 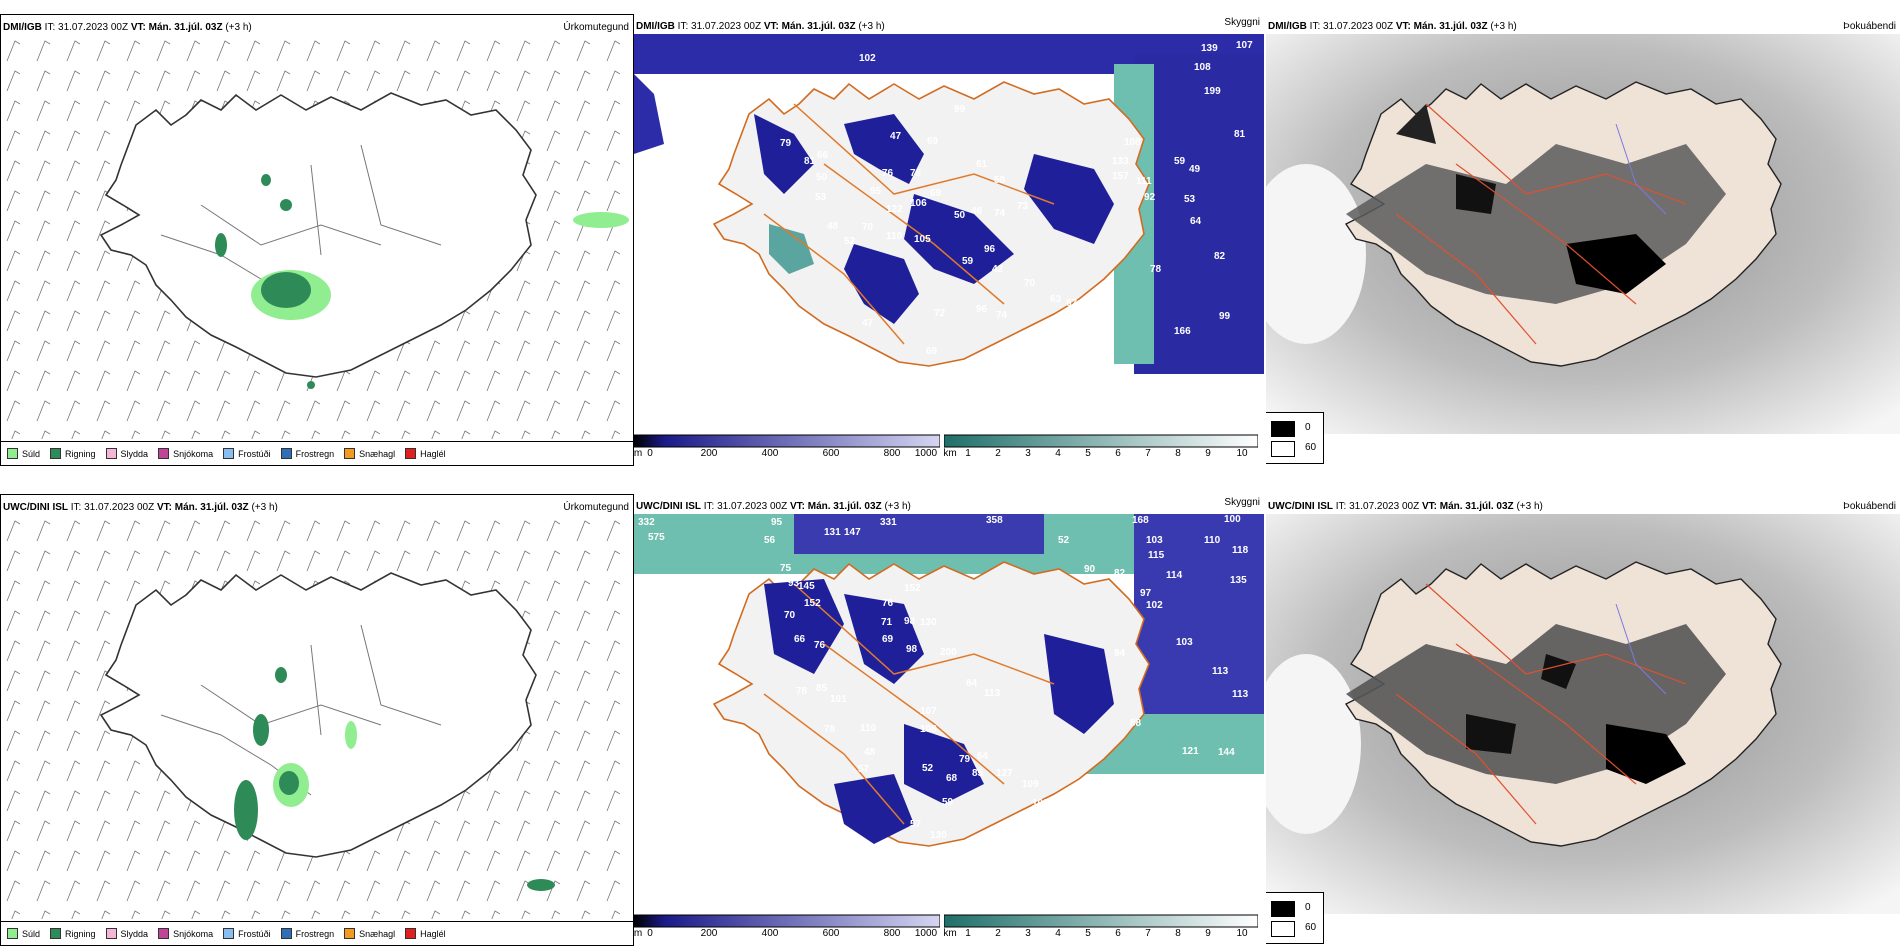 What do you see at coordinates (369, 453) in the screenshot?
I see `legend-item: Snæhagl` at bounding box center [369, 453].